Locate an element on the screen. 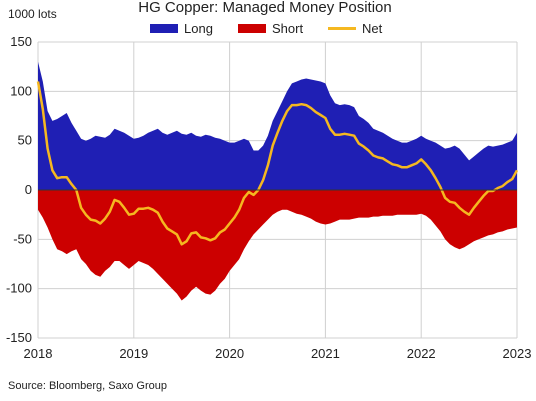 This screenshot has width=536, height=401. y-tick-label: 0 is located at coordinates (28, 189).